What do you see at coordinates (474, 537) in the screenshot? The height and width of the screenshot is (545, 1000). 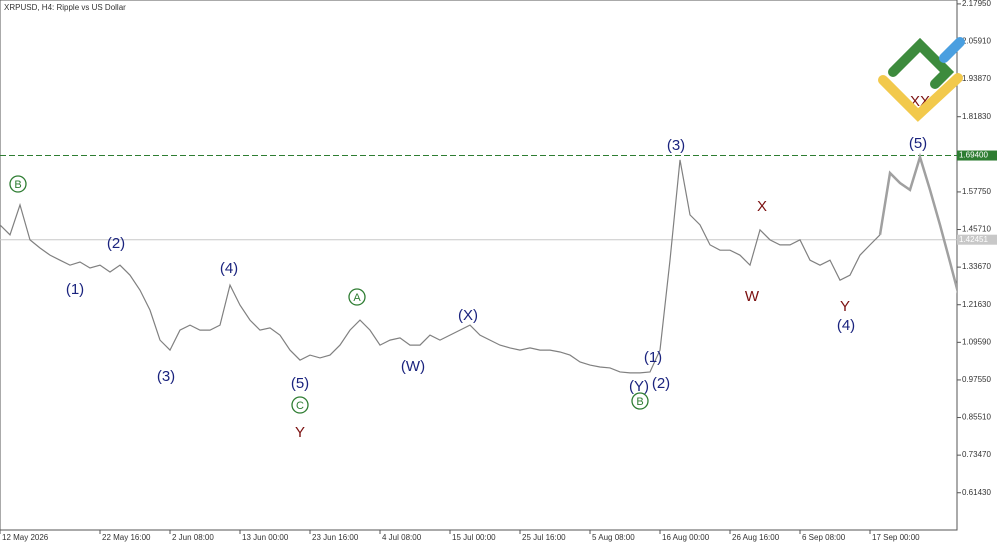 I see `x-tick-label: 15 Jul 00:00` at bounding box center [474, 537].